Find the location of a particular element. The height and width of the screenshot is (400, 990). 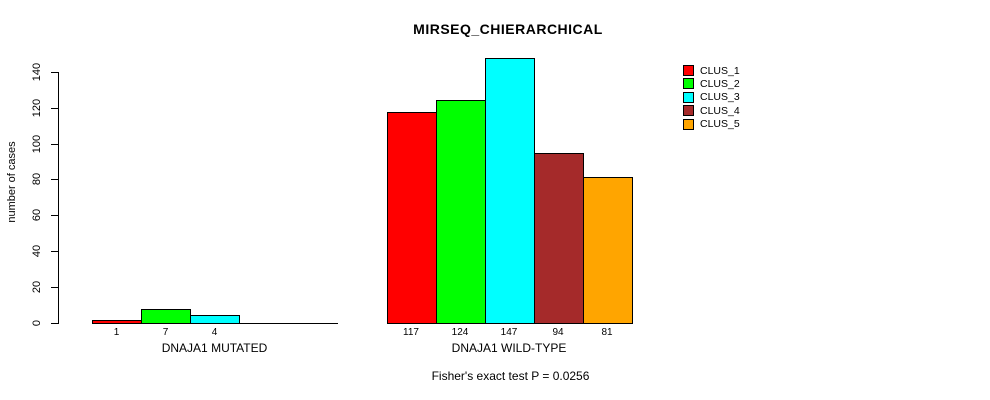

legend-label-clus-4: CLUS_4 is located at coordinates (720, 110).